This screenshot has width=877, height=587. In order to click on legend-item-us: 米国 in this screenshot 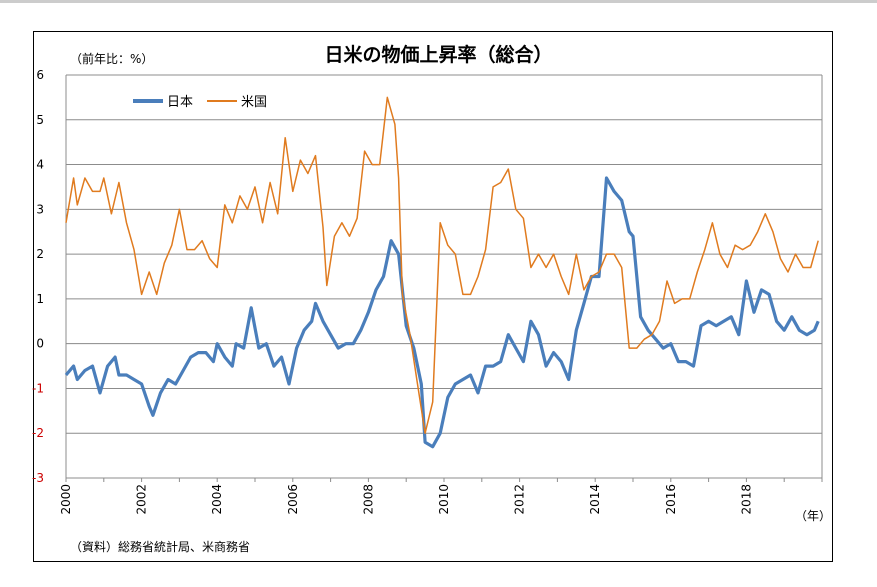, I will do `click(237, 100)`.